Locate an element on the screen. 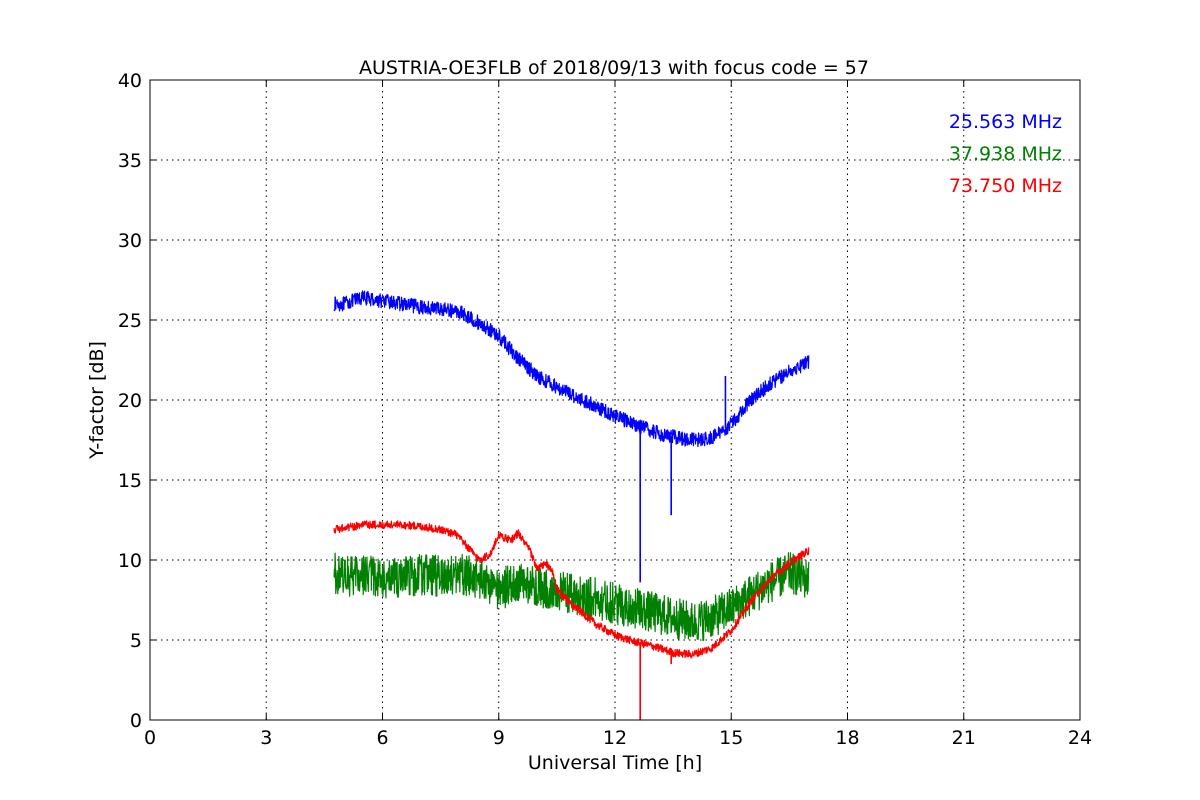 The image size is (1200, 800). x-tick-label: 15 is located at coordinates (731, 738).